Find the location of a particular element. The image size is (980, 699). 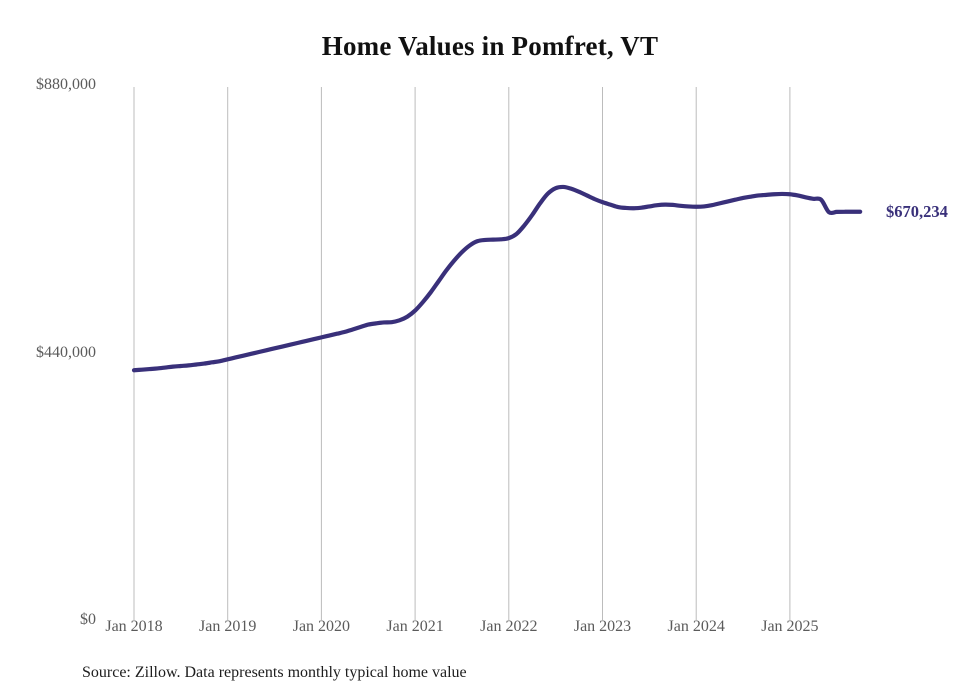

x-axis-tick-jan-2018: Jan 2018 is located at coordinates (134, 626).